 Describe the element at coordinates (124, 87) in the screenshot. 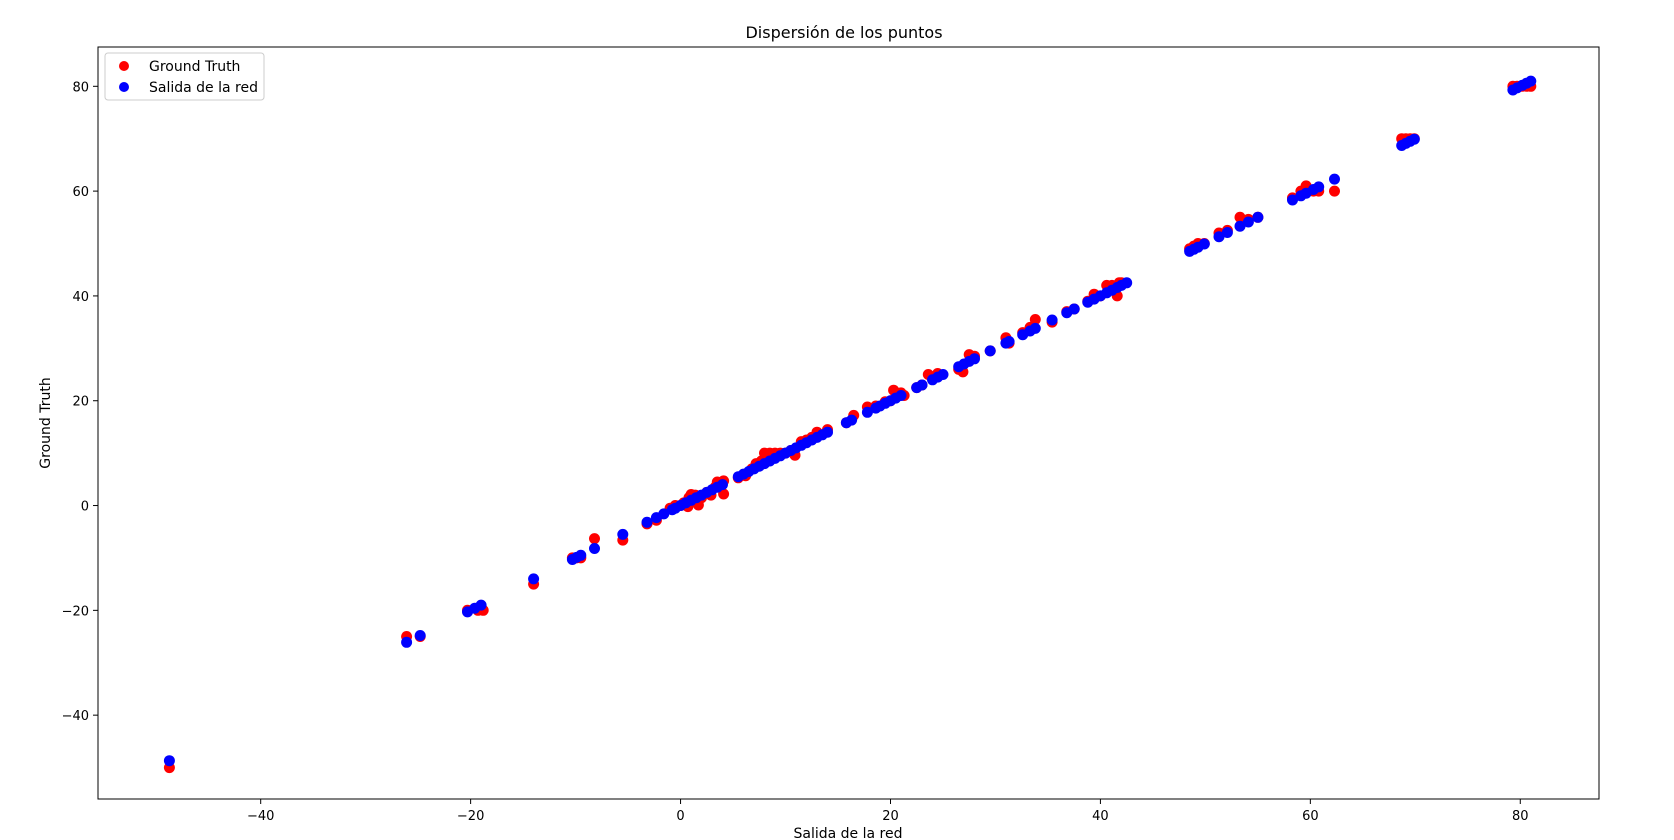

I see `legend-marker-salida-de-la-red` at that location.